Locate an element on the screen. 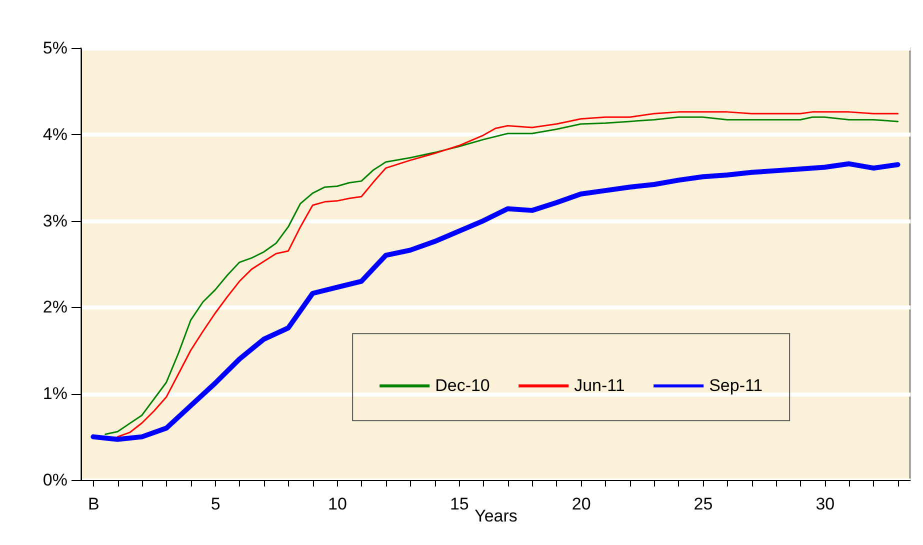  legend-label: Dec-10 is located at coordinates (462, 385).